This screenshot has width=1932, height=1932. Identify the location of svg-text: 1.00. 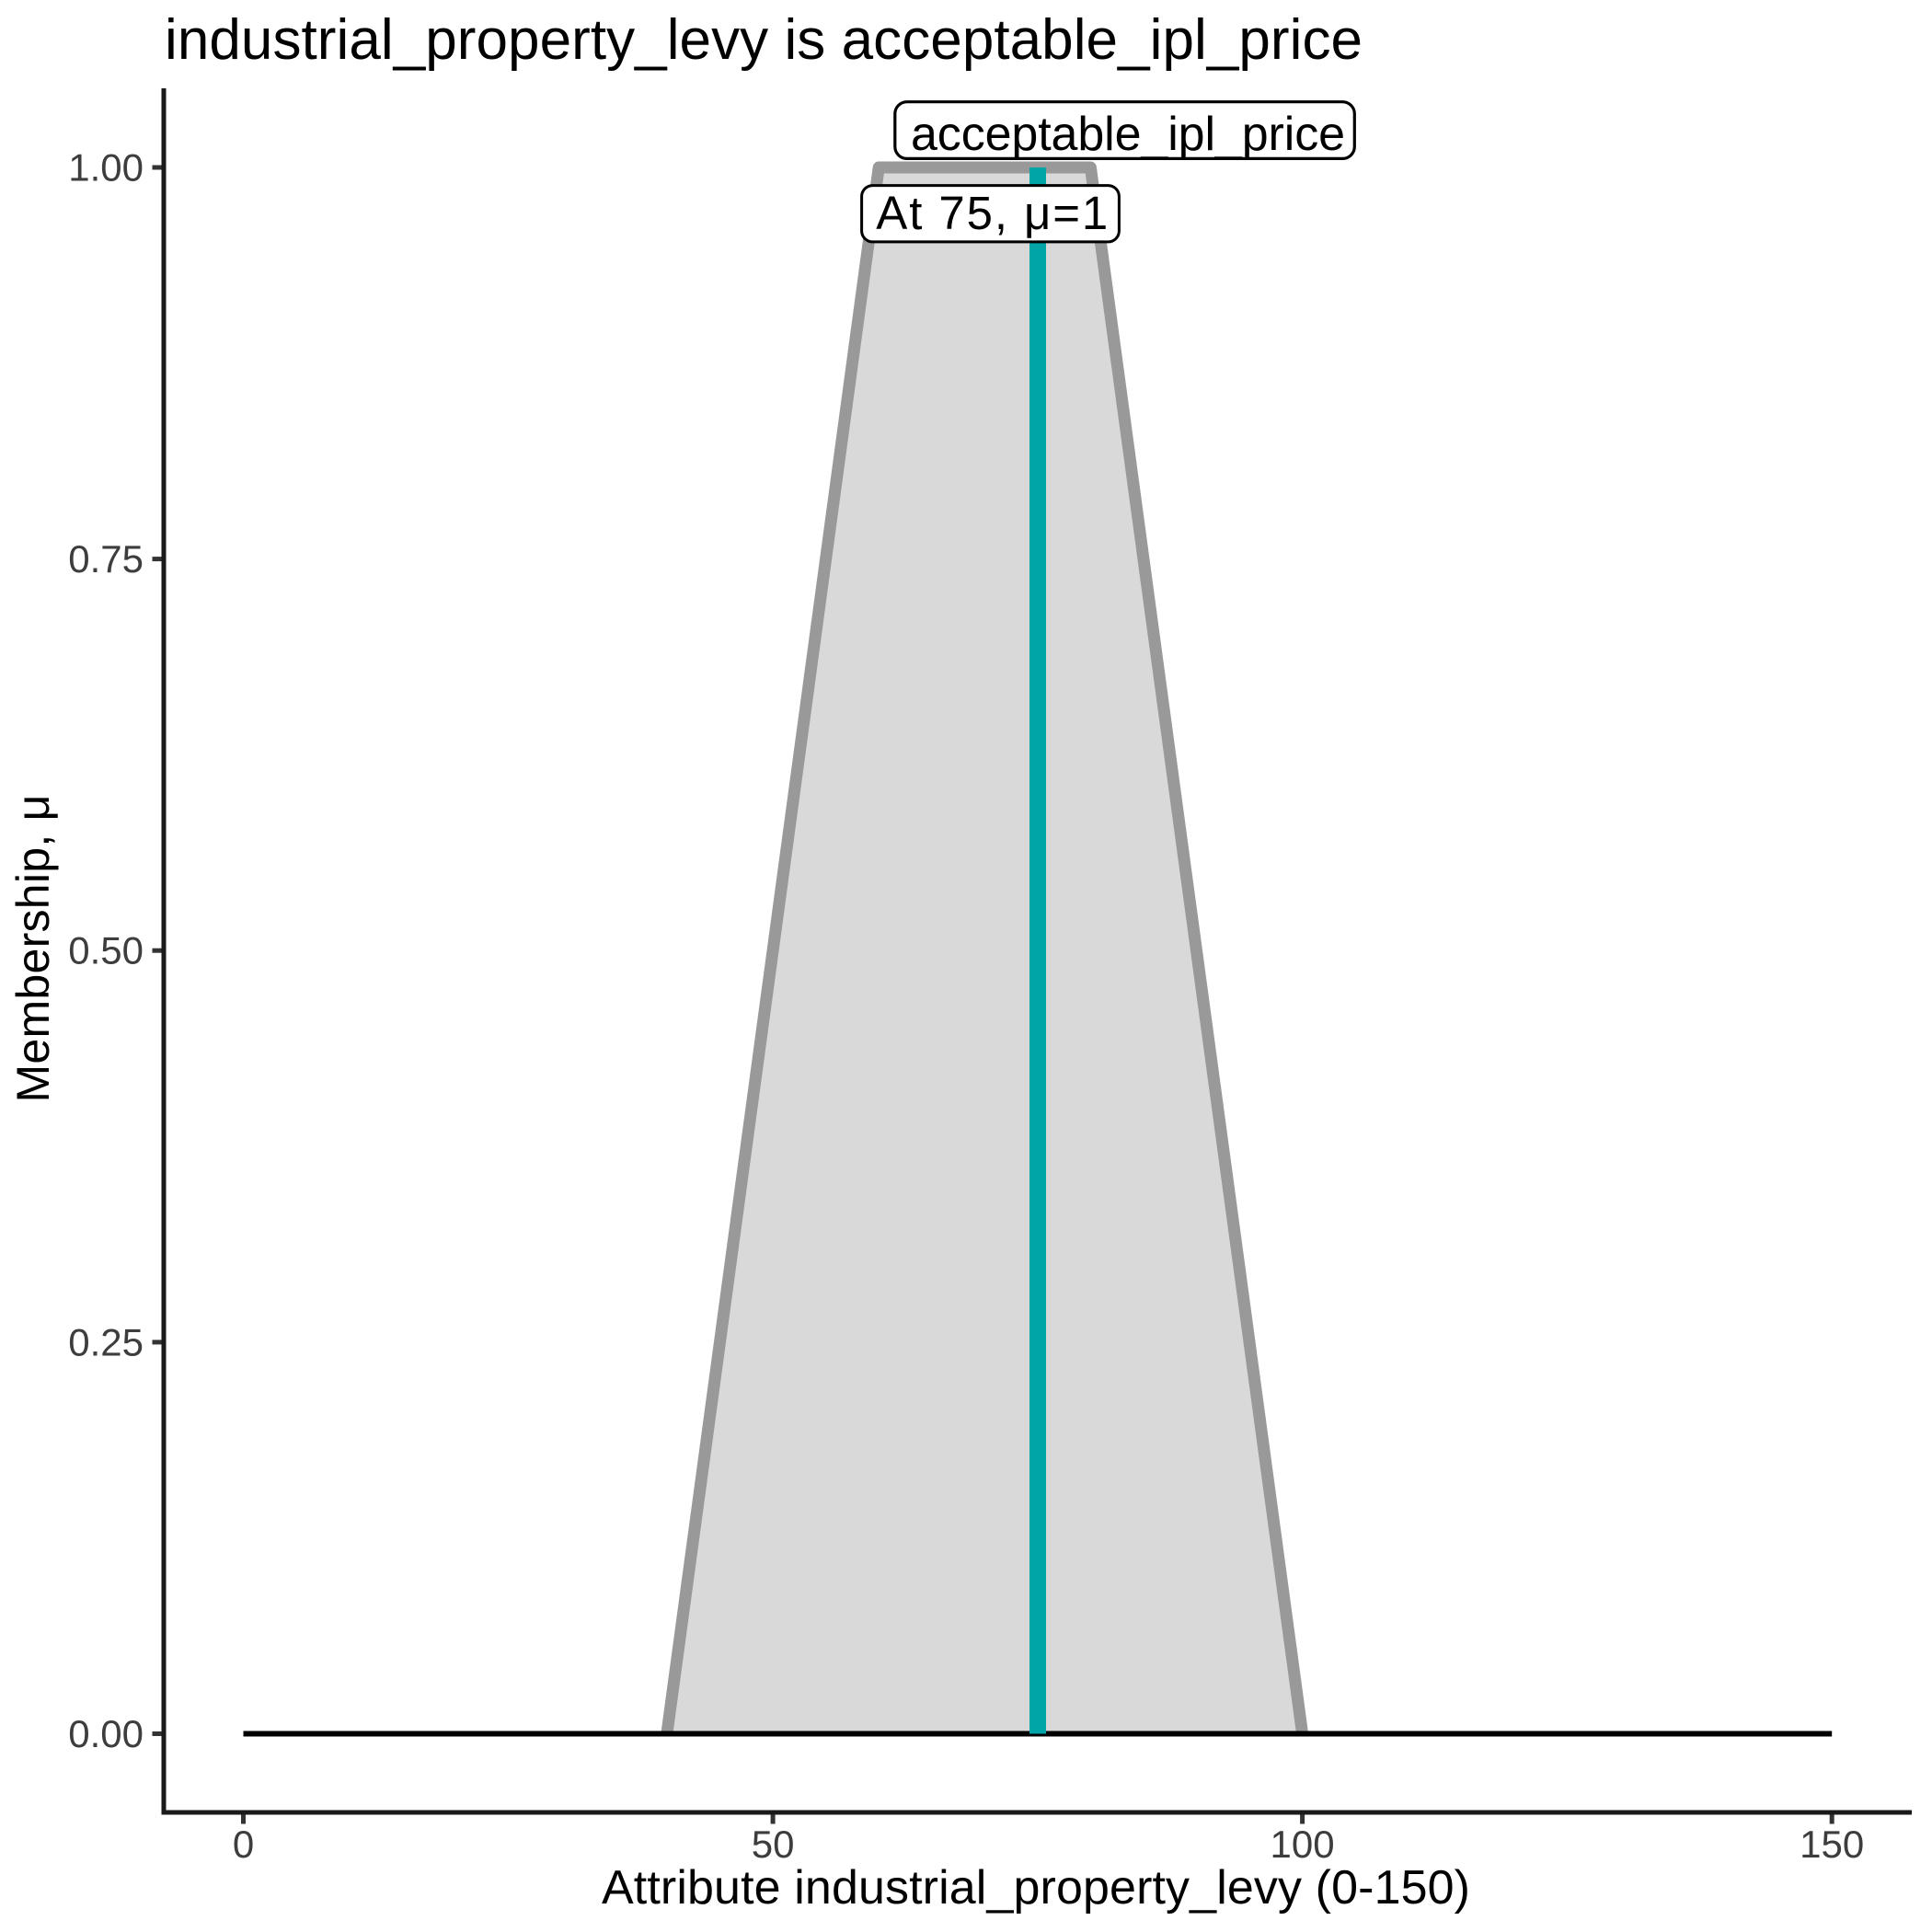
(106, 168).